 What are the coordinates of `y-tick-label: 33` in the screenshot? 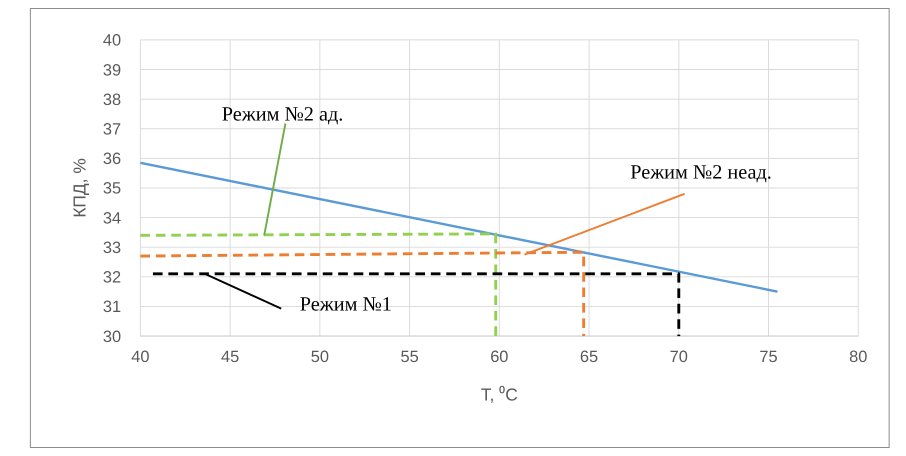 It's located at (112, 247).